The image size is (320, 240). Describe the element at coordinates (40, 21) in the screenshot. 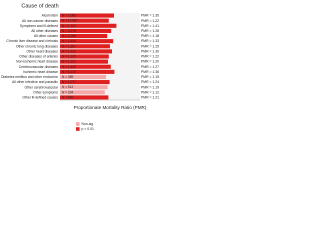

I see `y-tick-label: All non-cancer diseases` at that location.